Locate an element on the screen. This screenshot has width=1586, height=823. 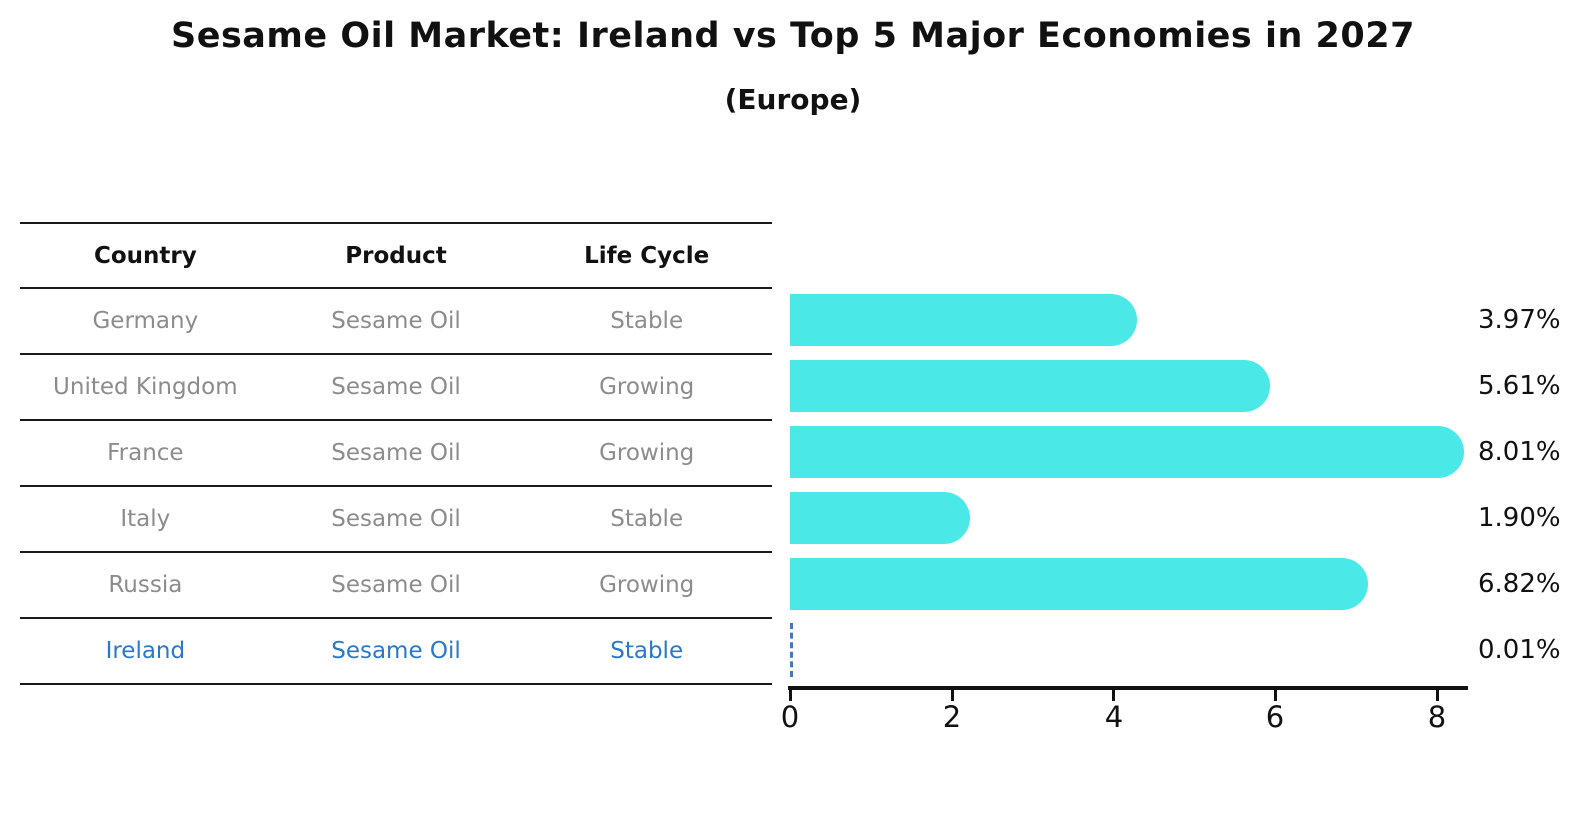
x-tick-label-2: 2 is located at coordinates (952, 717).